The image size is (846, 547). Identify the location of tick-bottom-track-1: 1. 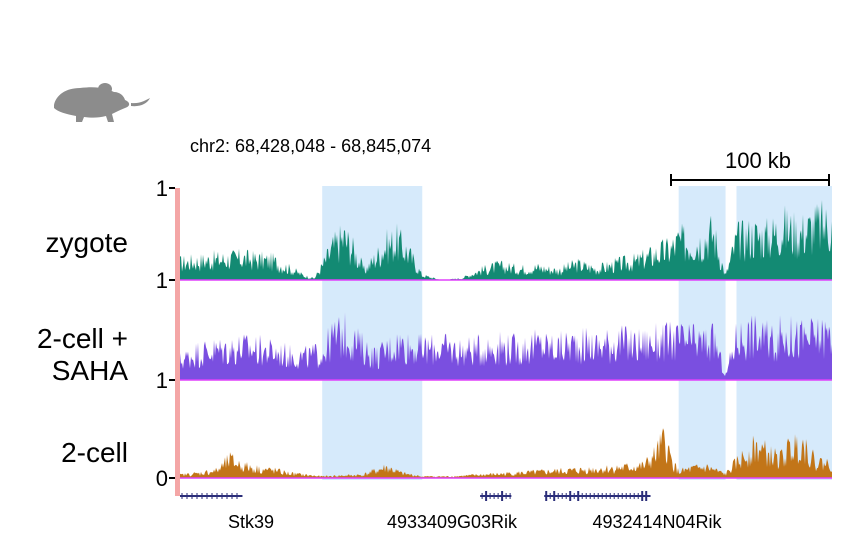
(162, 280).